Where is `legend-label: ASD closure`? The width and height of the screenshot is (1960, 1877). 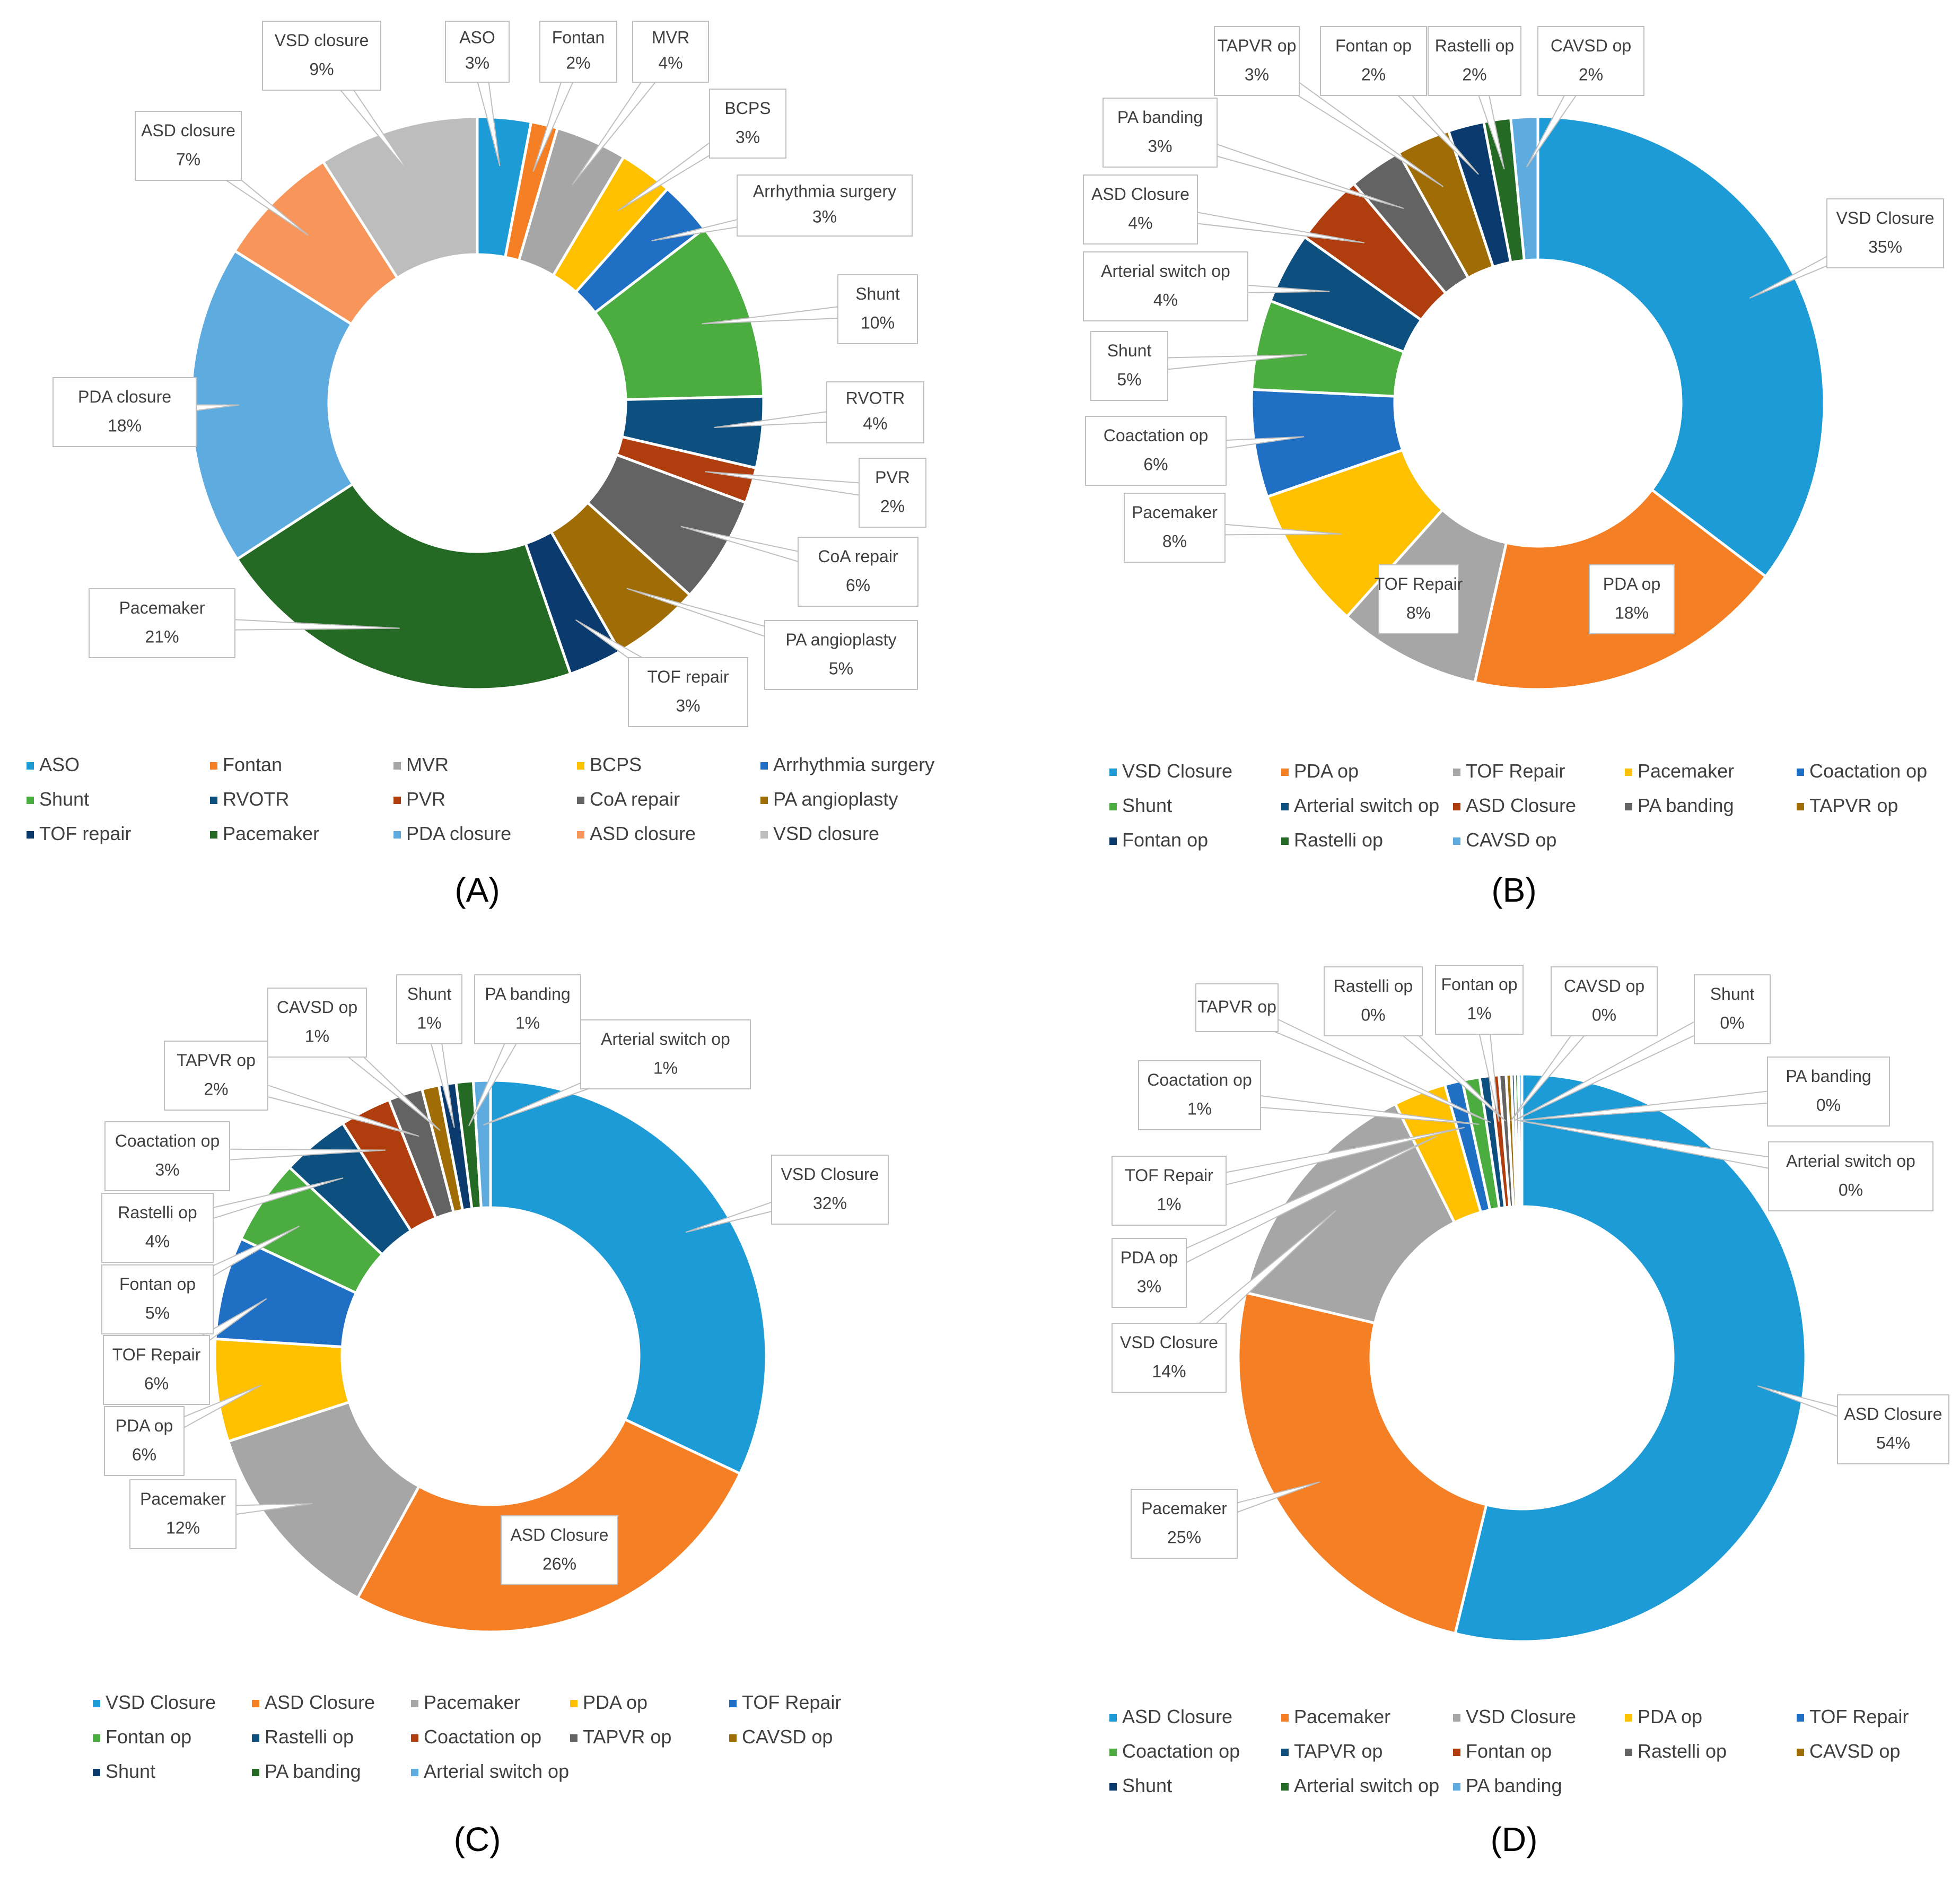
legend-label: ASD closure is located at coordinates (643, 833).